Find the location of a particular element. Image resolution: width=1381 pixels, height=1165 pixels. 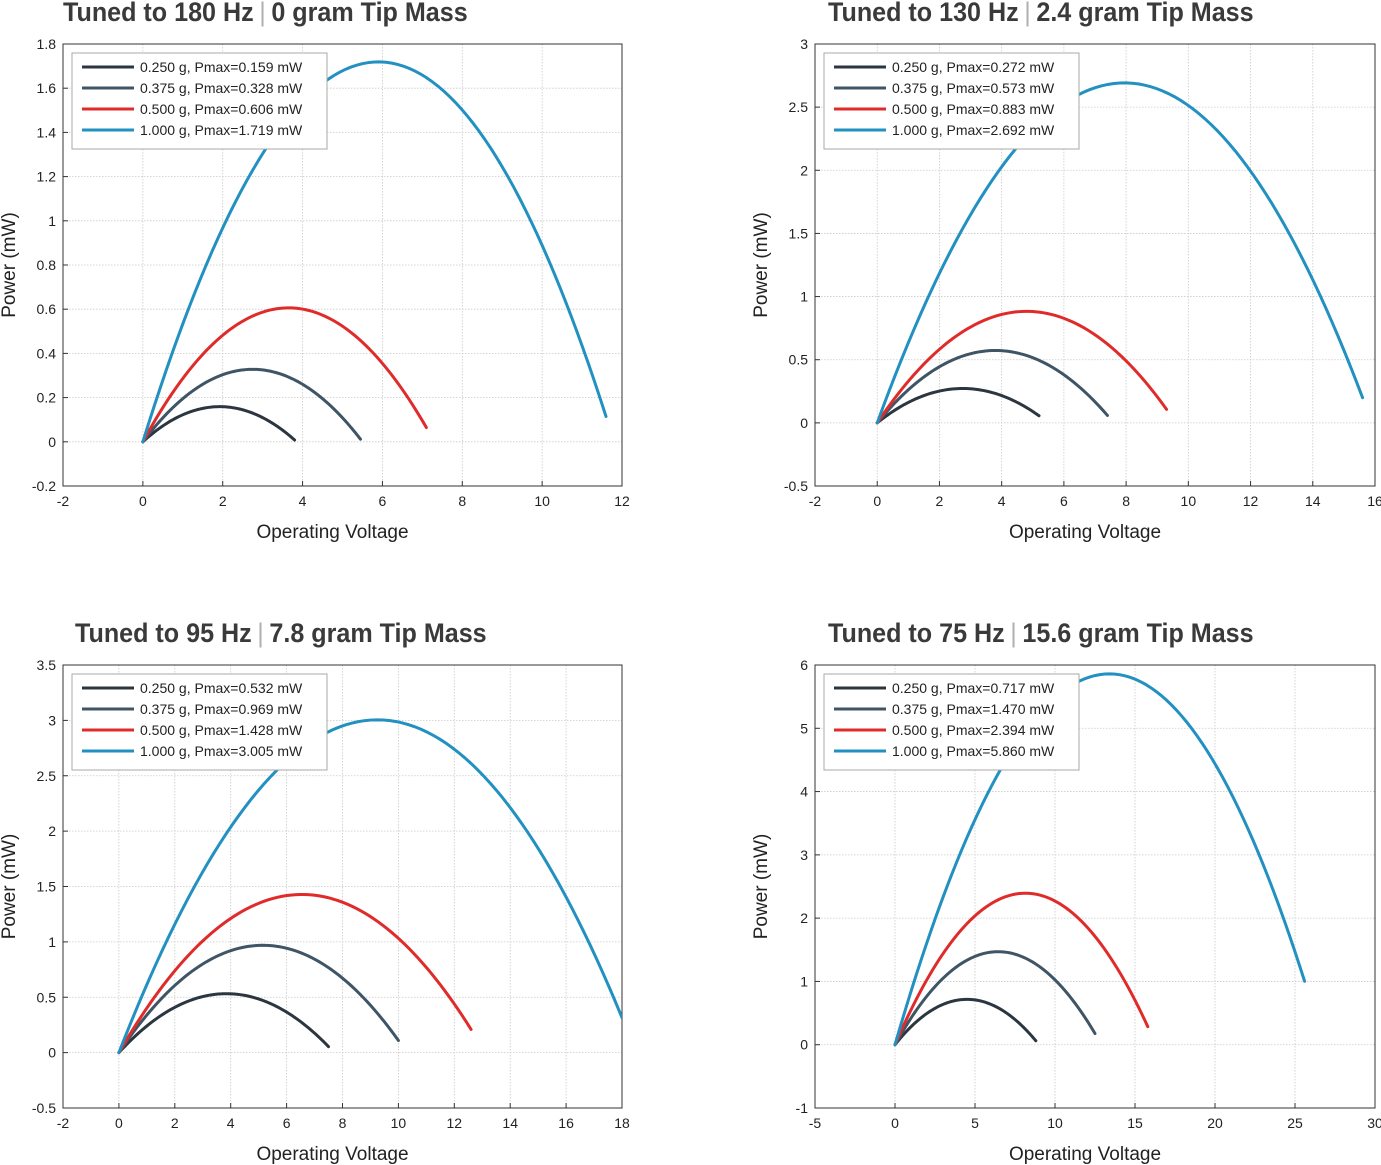

x-tick-label: 8 is located at coordinates (343, 1123).